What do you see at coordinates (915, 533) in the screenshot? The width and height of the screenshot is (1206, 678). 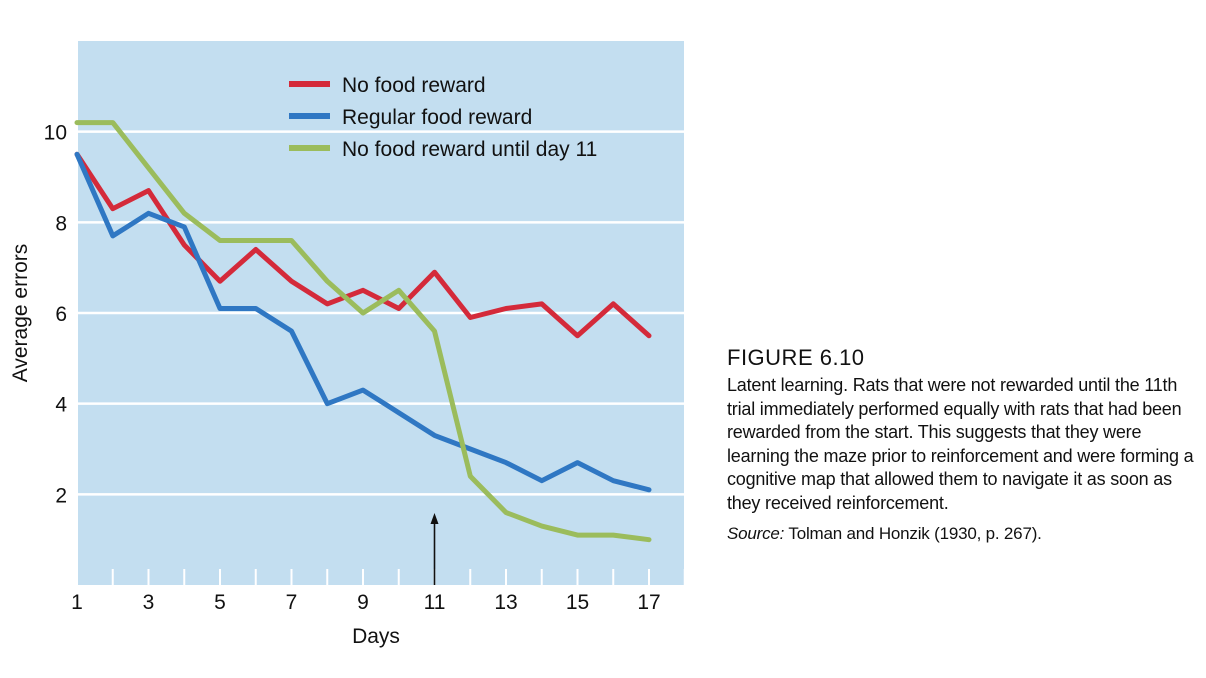 I see `source-text: Tolman and Honzik (1930, p. 267).` at bounding box center [915, 533].